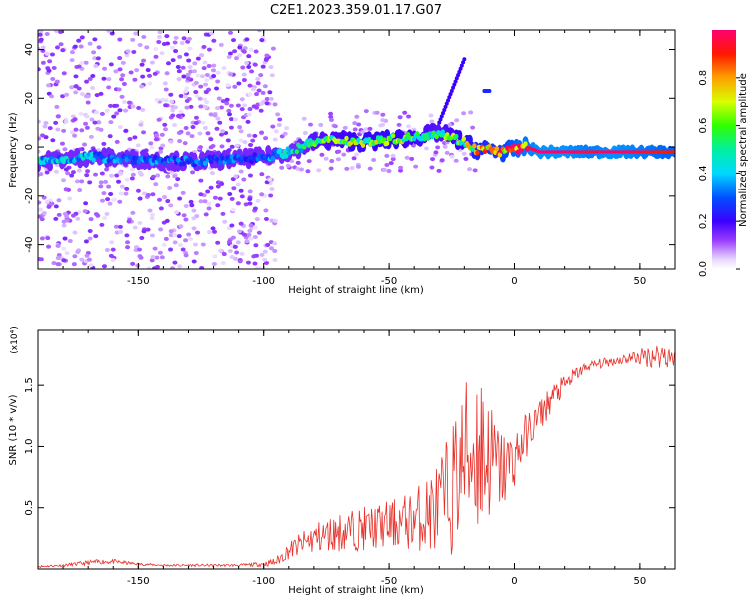 The height and width of the screenshot is (600, 750). Describe the element at coordinates (29, 98) in the screenshot. I see `y-tick-label: 20` at that location.